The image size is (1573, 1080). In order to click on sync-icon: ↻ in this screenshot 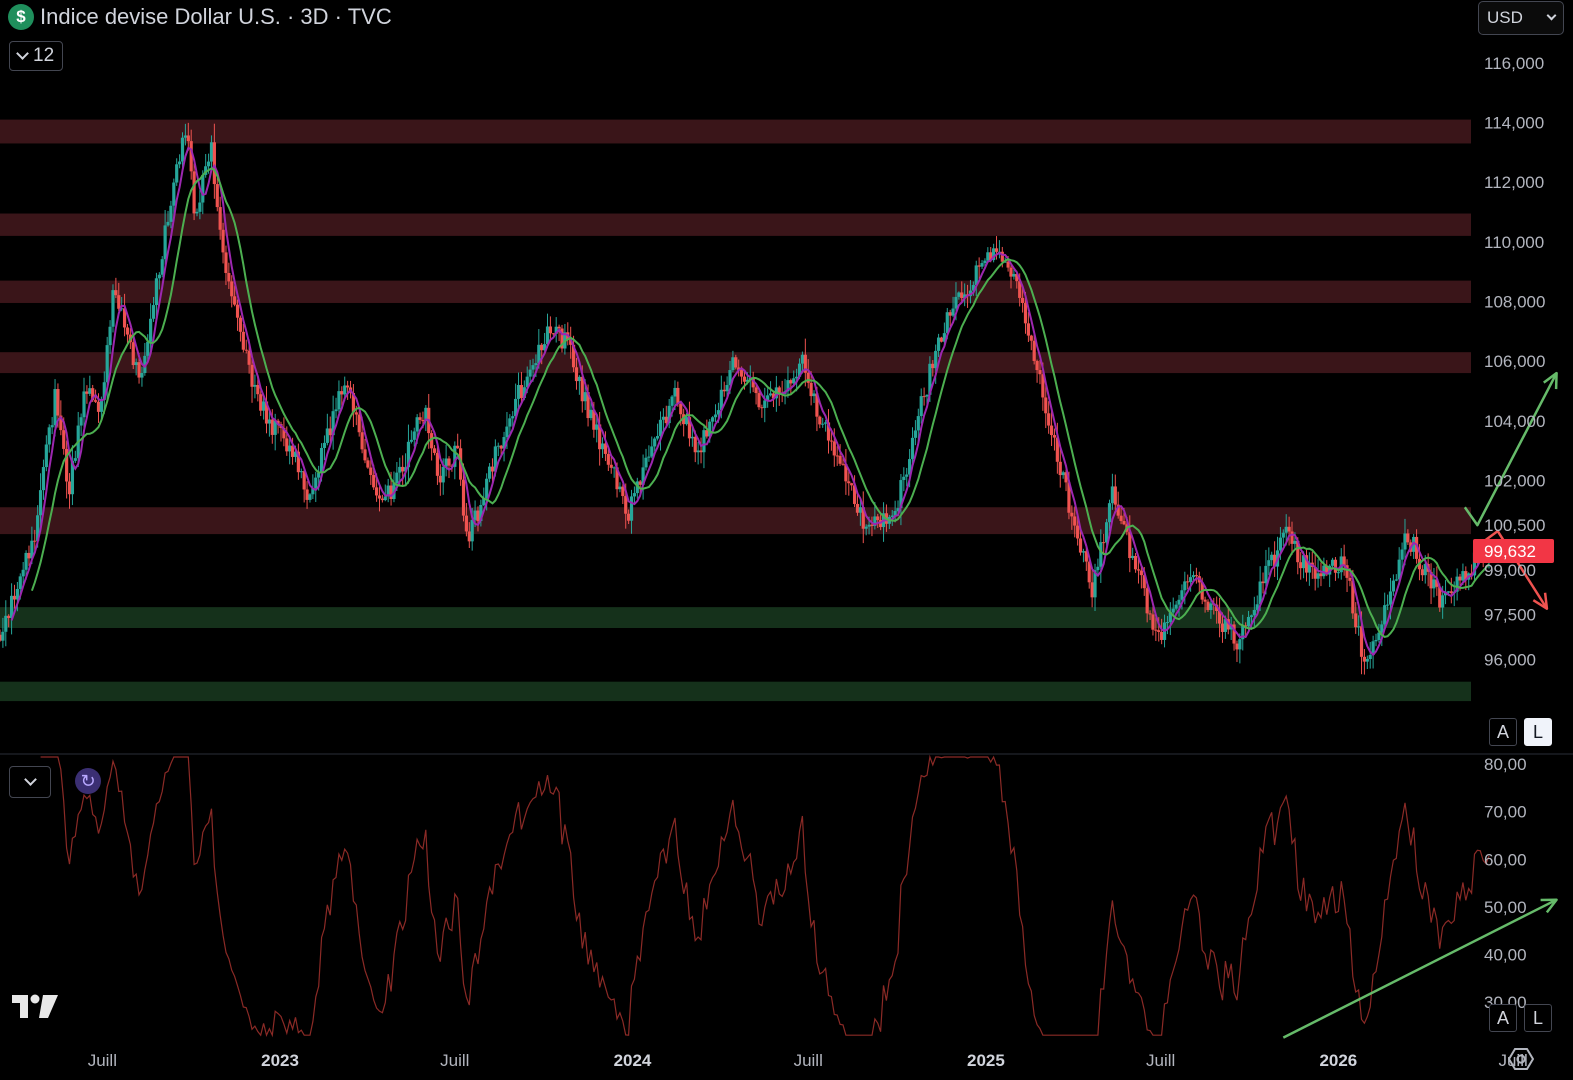, I will do `click(88, 781)`.